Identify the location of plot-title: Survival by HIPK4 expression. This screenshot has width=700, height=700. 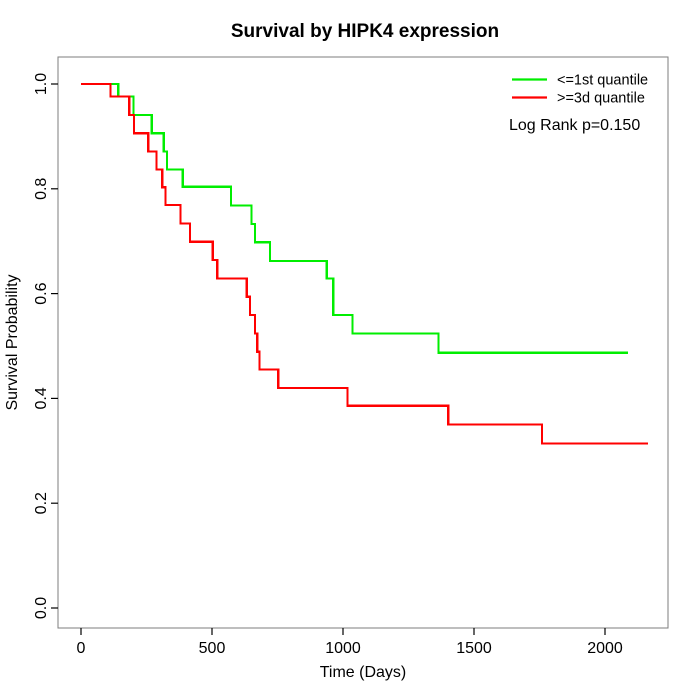
(365, 31).